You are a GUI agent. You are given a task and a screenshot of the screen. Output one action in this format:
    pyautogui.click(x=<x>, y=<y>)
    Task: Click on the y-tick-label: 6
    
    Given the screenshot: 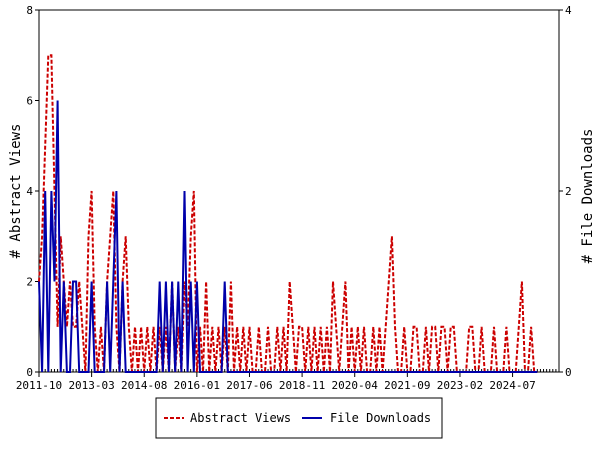 What is the action you would take?
    pyautogui.click(x=29, y=101)
    